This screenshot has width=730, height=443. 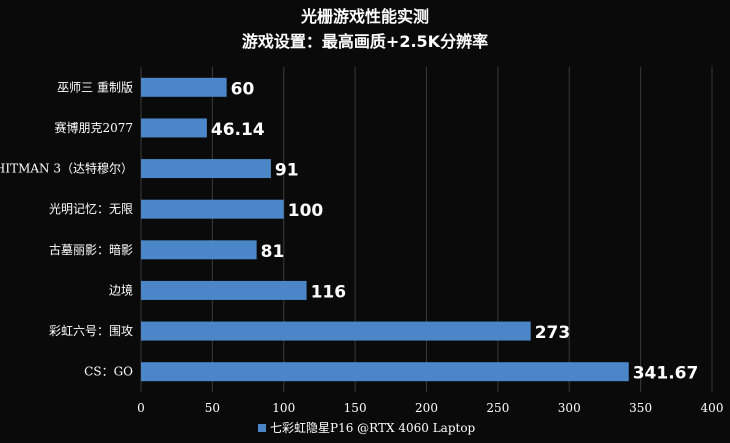 What do you see at coordinates (329, 292) in the screenshot?
I see `data-label: 116` at bounding box center [329, 292].